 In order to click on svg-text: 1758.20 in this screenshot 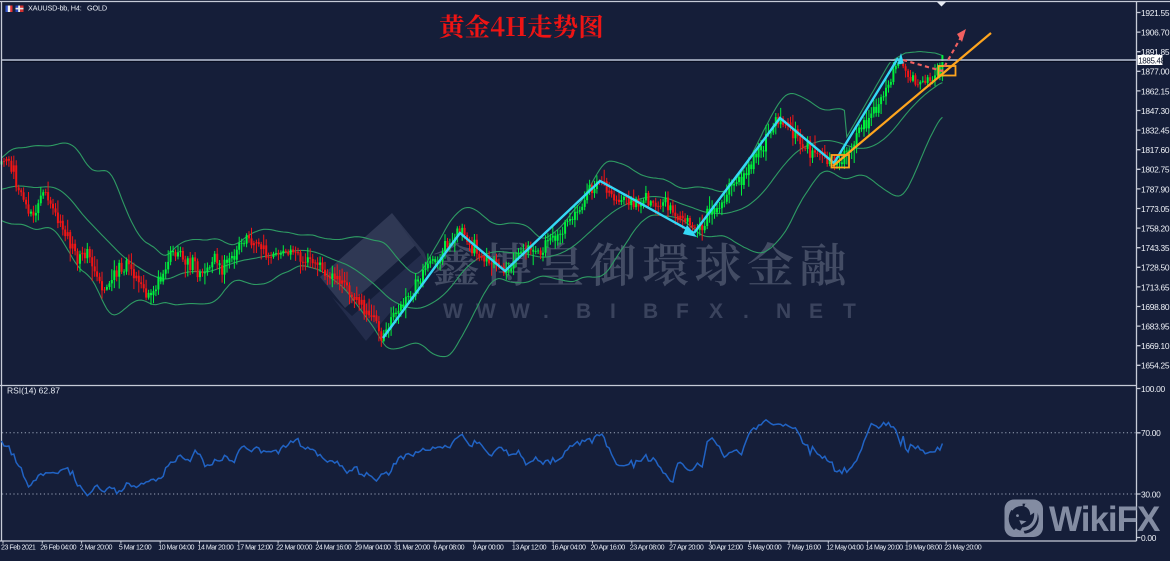, I will do `click(1155, 229)`.